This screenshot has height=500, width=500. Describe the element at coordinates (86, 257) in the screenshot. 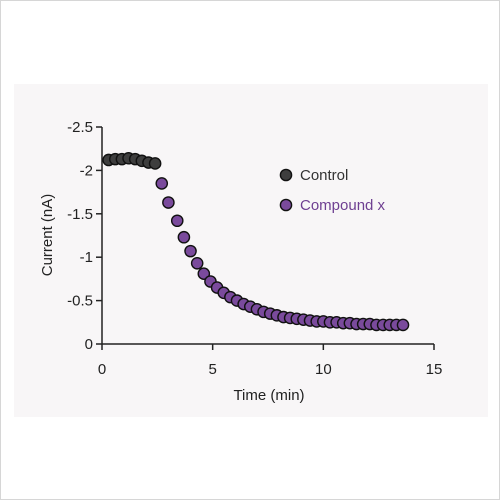

I see `y-tick-label: -1` at that location.